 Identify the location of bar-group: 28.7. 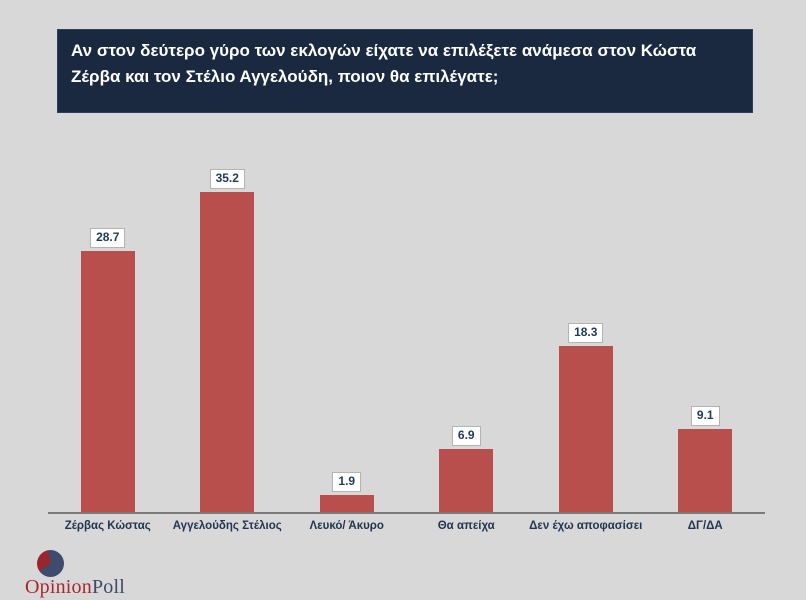
(108, 370).